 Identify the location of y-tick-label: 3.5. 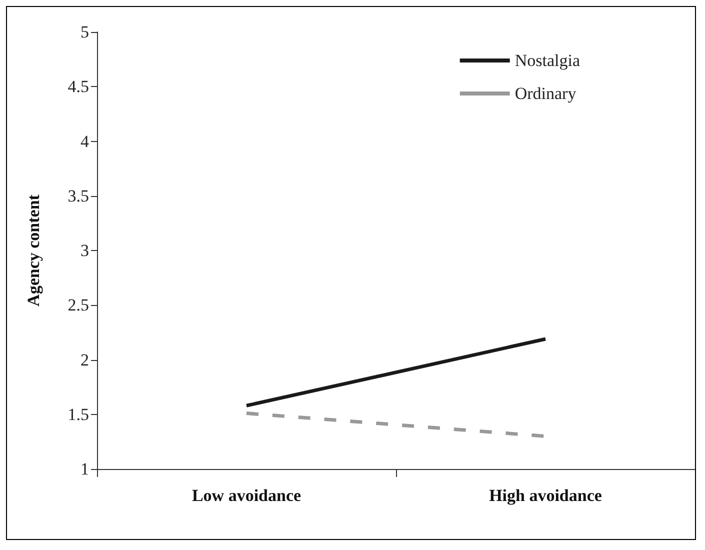
(78, 196).